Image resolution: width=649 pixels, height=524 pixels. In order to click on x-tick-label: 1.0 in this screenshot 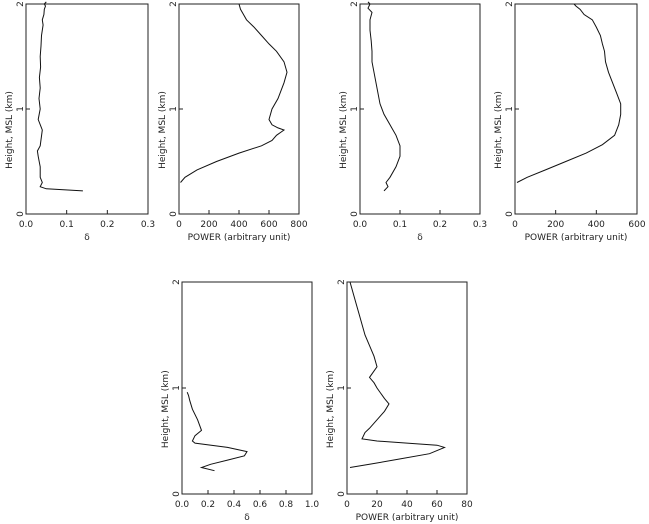, I will do `click(312, 505)`.